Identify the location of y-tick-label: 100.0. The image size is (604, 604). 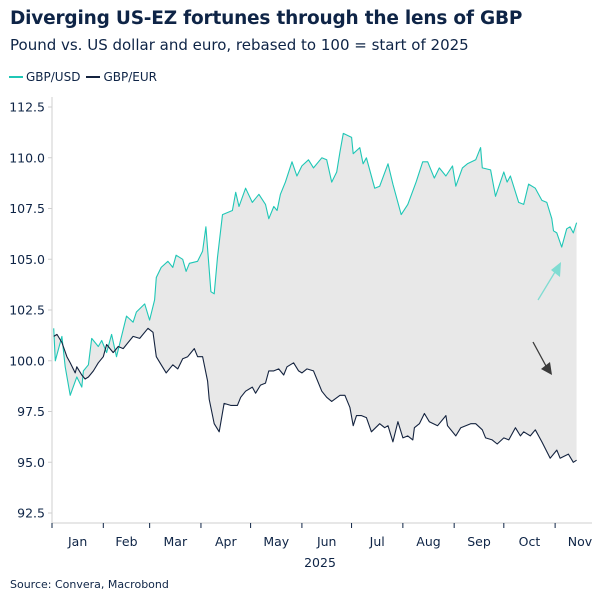
(27, 360).